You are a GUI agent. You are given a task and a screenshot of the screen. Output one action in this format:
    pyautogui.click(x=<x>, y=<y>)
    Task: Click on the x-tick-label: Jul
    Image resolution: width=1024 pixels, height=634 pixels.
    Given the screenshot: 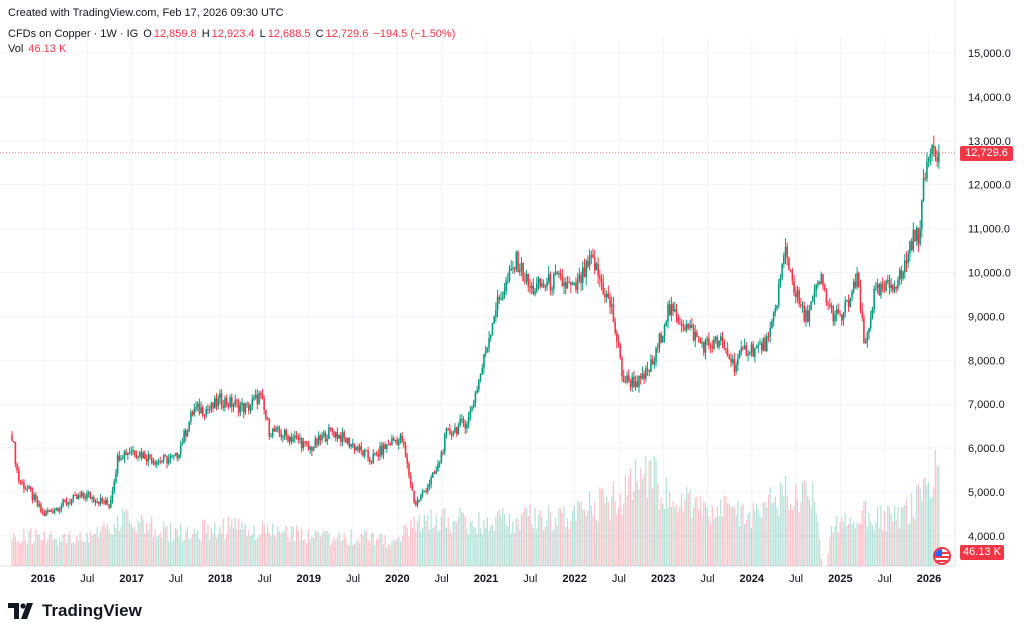 What is the action you would take?
    pyautogui.click(x=176, y=579)
    